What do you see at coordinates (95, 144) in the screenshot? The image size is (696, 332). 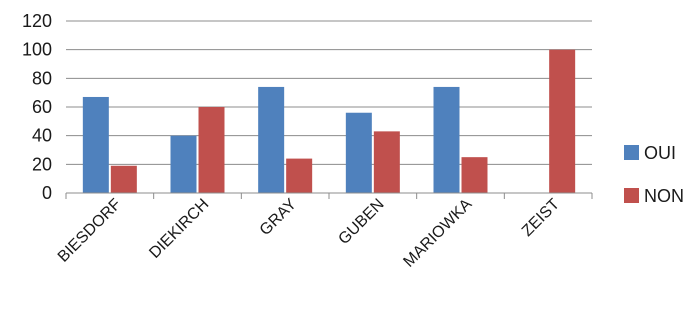 I see `bar-oui-biesdorf` at bounding box center [95, 144].